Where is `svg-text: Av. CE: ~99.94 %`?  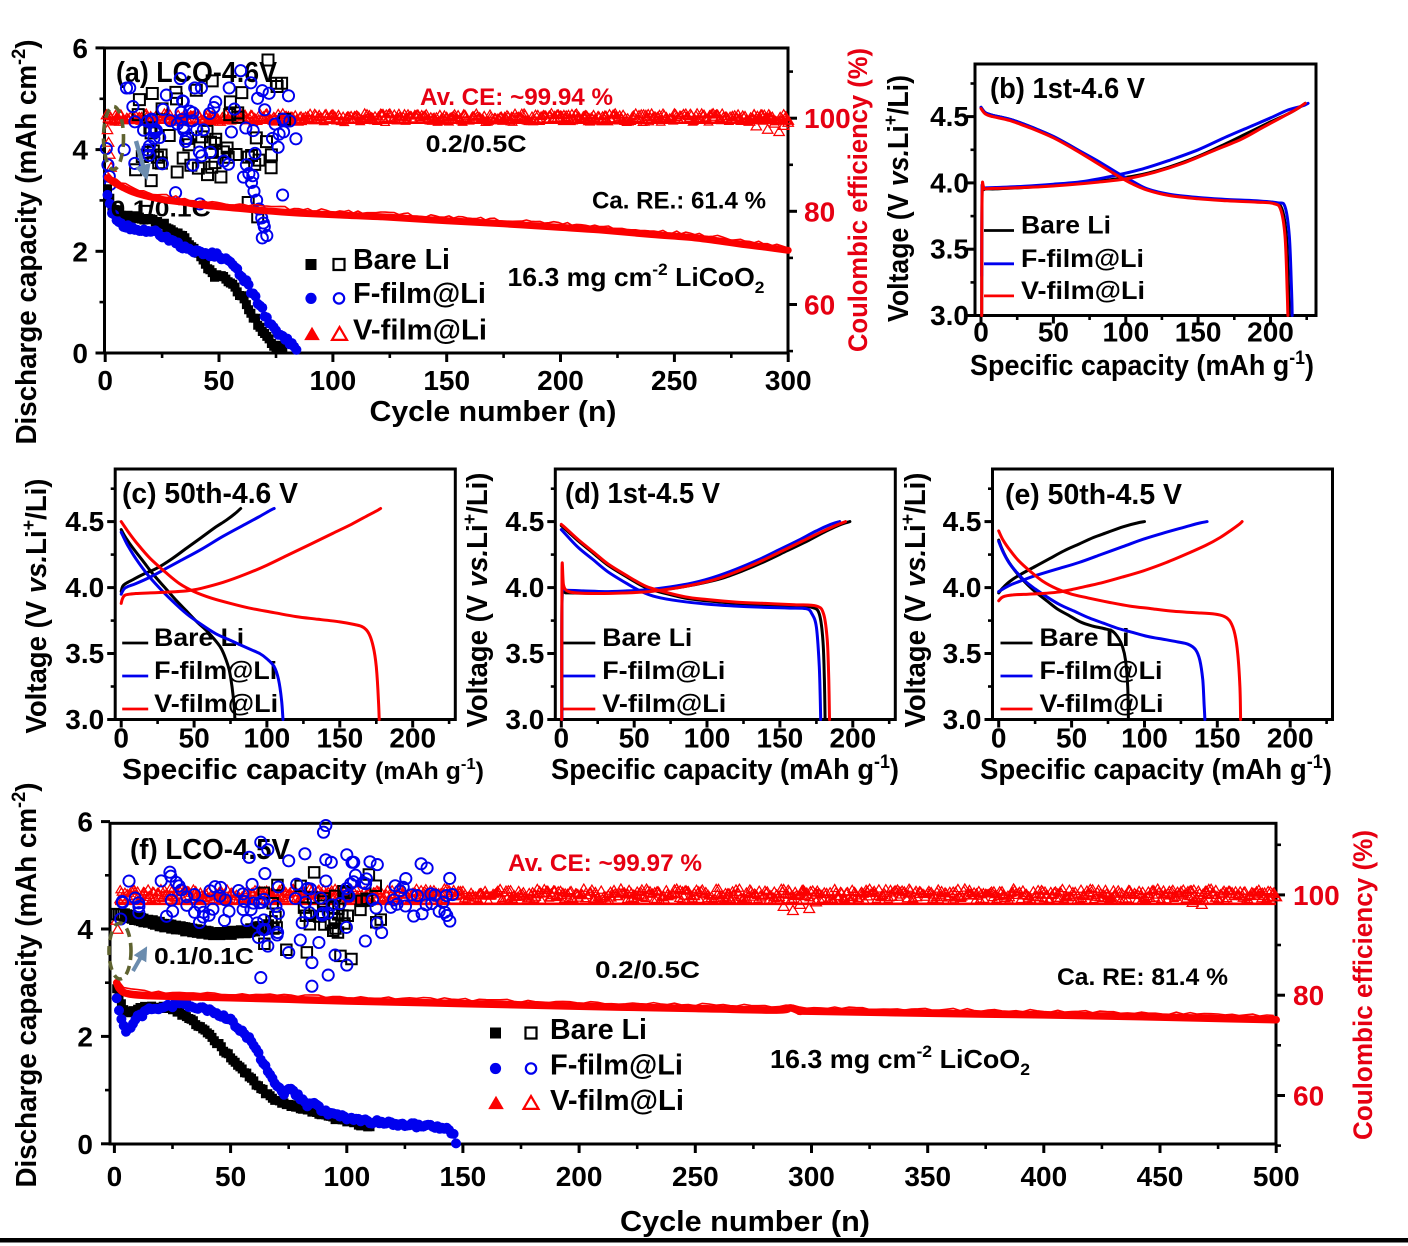
svg-text: Av. CE: ~99.94 % is located at coordinates (516, 97).